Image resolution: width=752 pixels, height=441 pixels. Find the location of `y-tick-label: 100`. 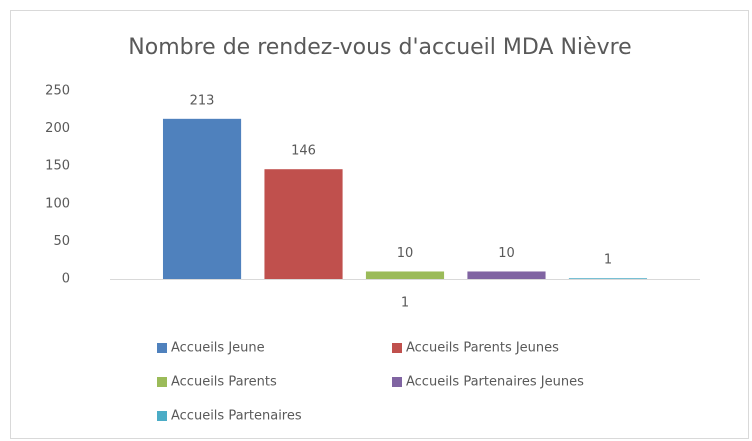

y-tick-label: 100 is located at coordinates (57, 203).